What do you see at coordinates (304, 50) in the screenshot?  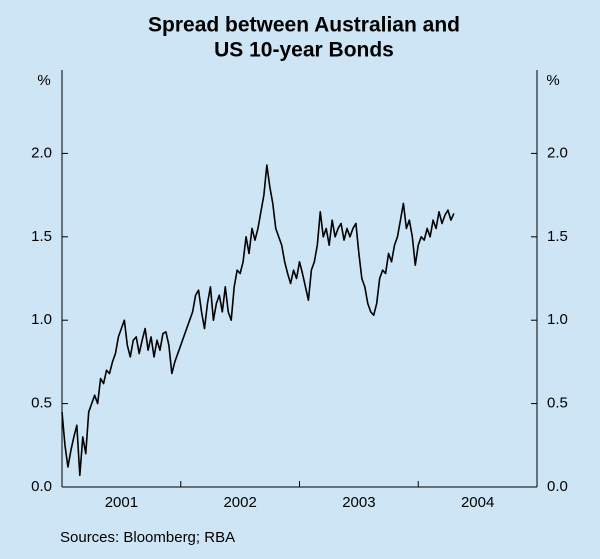 I see `chart-title: US 10-year Bonds` at bounding box center [304, 50].